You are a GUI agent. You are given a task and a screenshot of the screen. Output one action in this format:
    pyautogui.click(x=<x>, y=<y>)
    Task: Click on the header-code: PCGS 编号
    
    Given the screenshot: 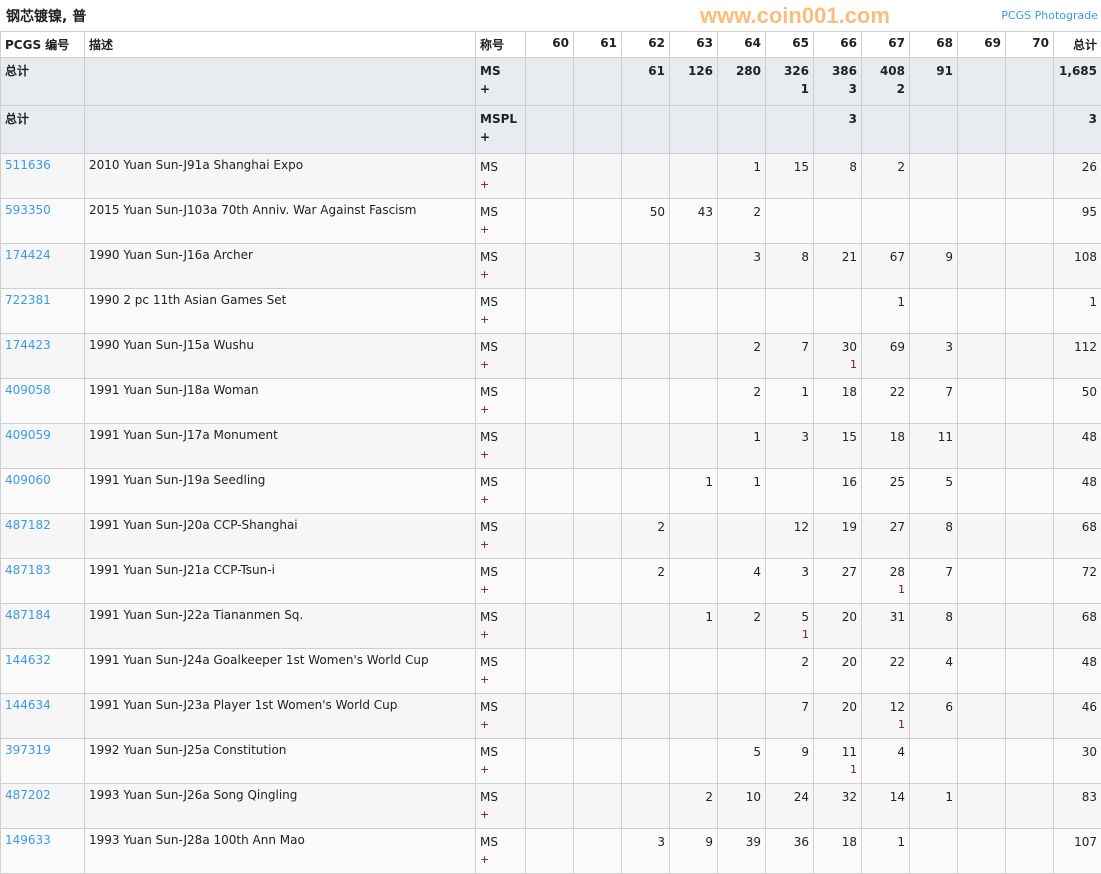 What is the action you would take?
    pyautogui.click(x=43, y=45)
    